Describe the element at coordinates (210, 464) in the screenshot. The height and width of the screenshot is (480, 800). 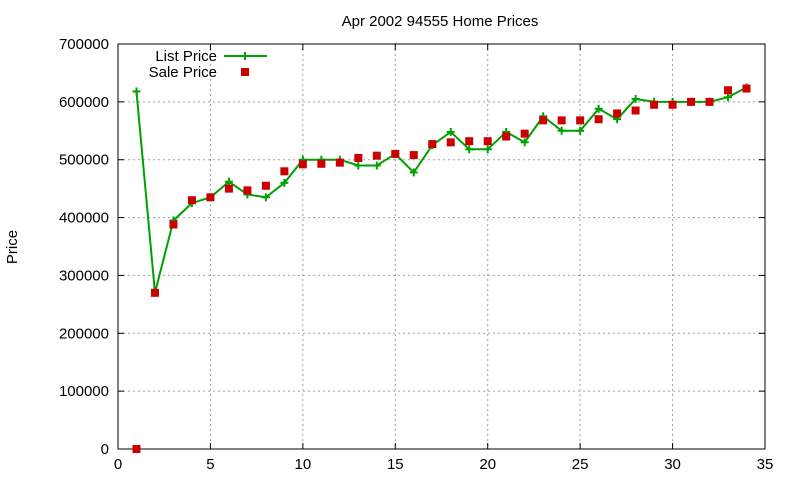
I see `x-tick-label: 5` at that location.